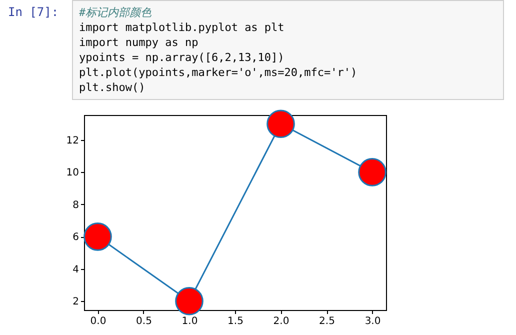 The width and height of the screenshot is (516, 335). I want to click on text: import numpy as np, so click(139, 42).